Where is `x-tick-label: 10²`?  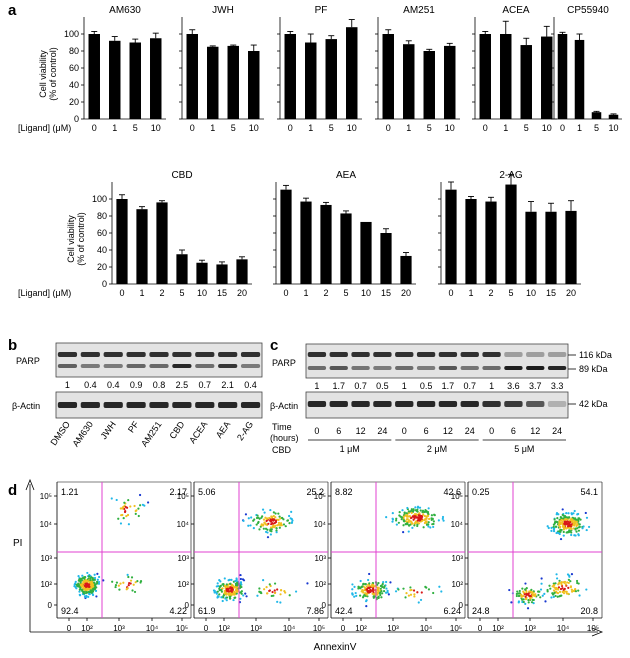
x-tick-label: 10² is located at coordinates (87, 628).